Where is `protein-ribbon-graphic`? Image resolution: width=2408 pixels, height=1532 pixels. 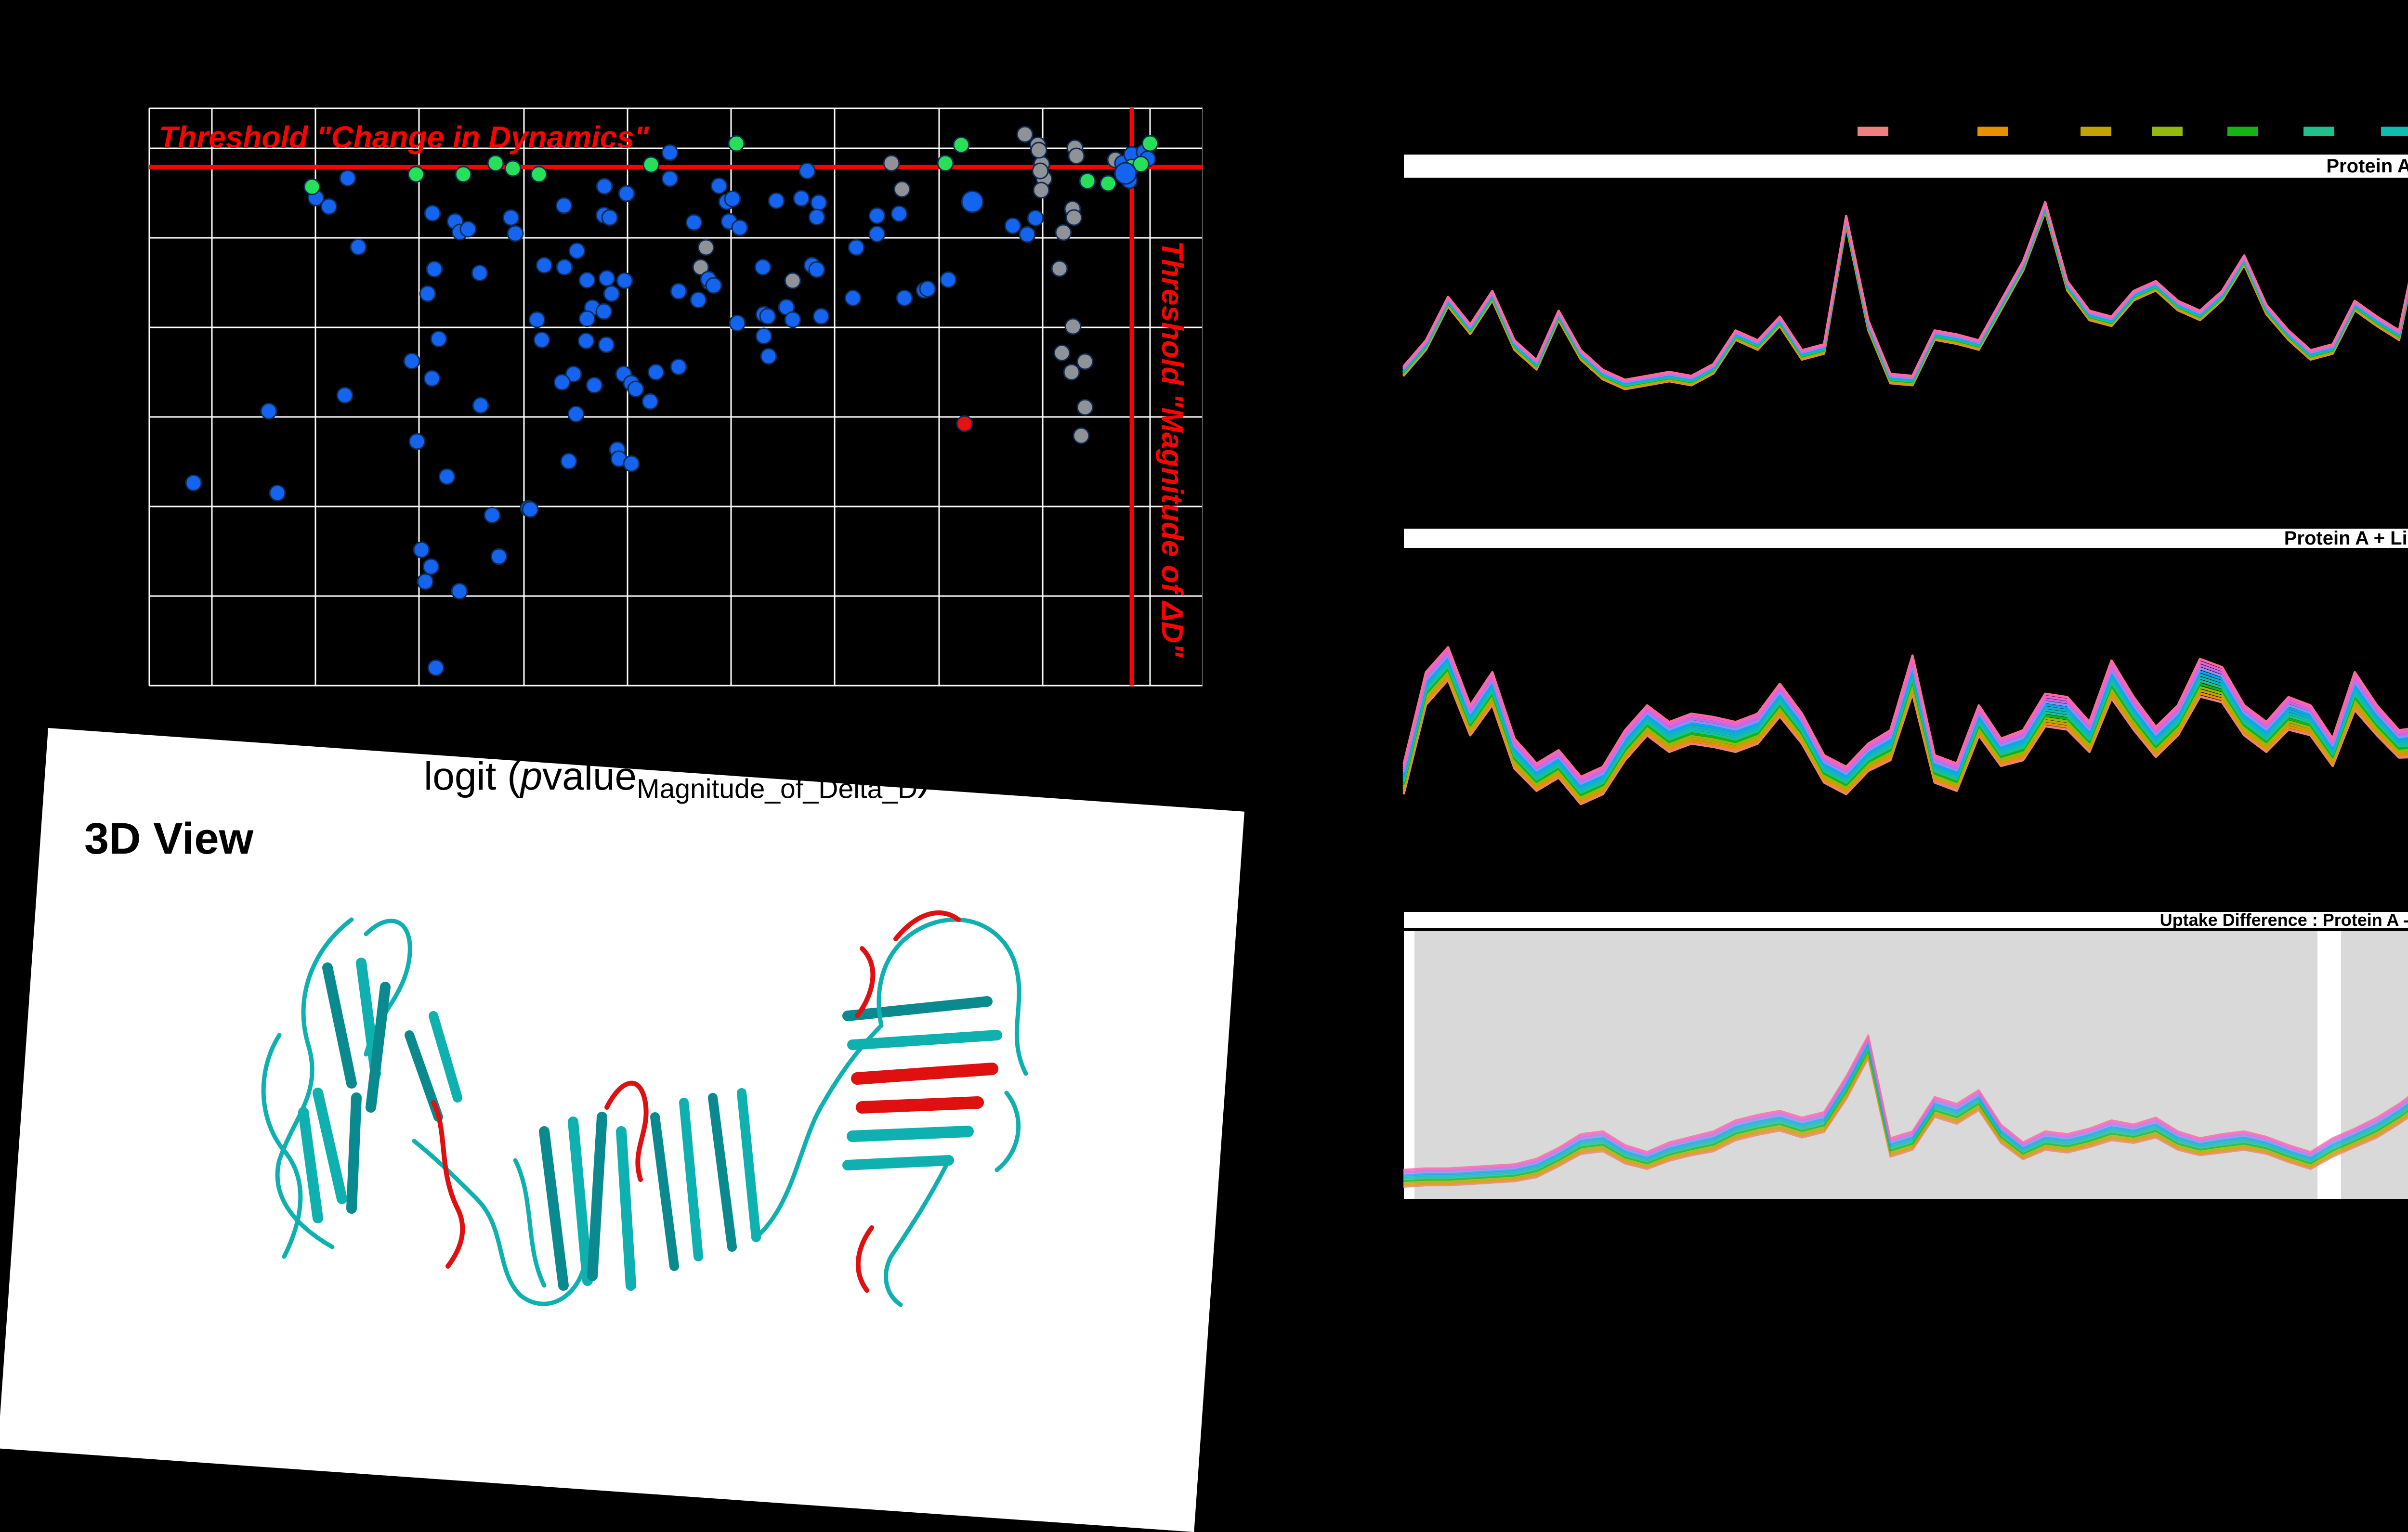 protein-ribbon-graphic is located at coordinates (631, 1099).